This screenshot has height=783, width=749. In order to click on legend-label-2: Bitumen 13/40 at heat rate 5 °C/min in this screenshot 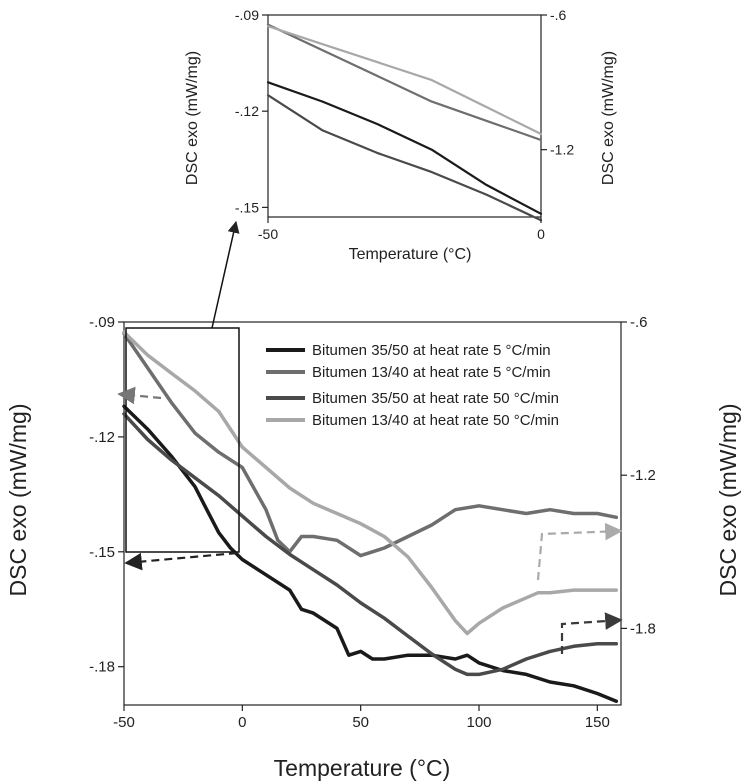, I will do `click(431, 372)`.